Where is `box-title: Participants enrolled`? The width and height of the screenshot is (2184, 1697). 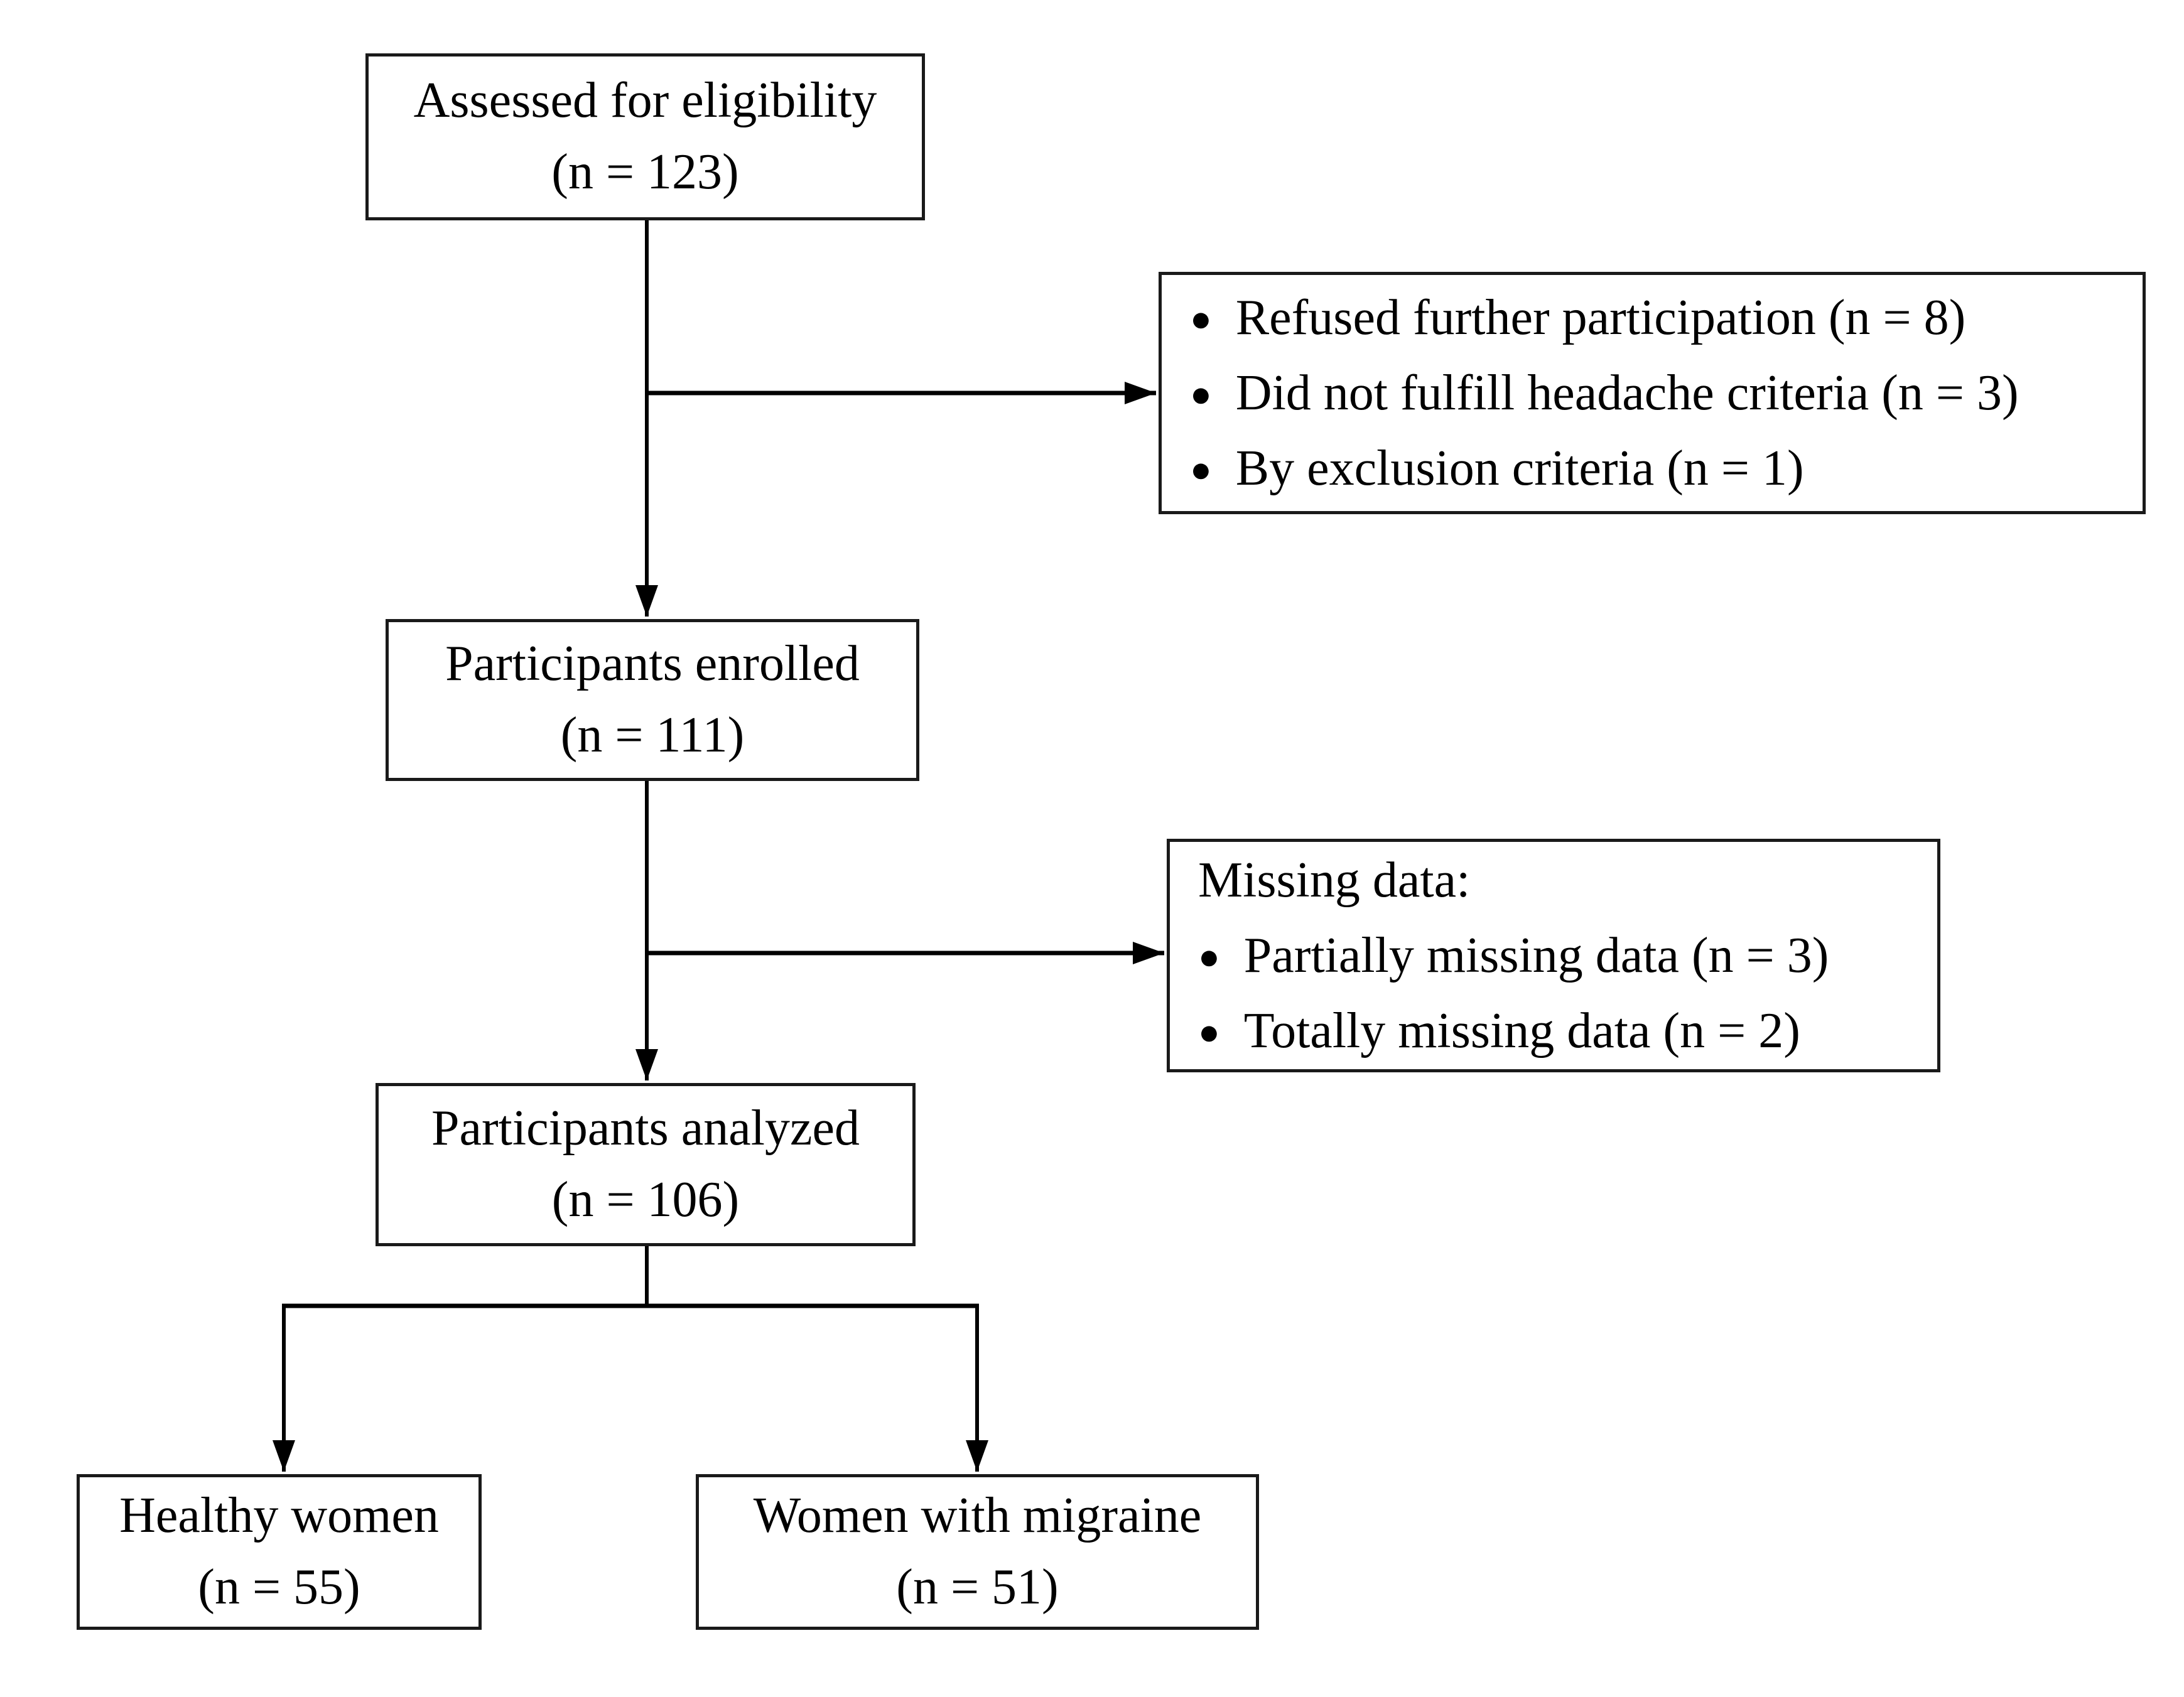 box-title: Participants enrolled is located at coordinates (652, 664).